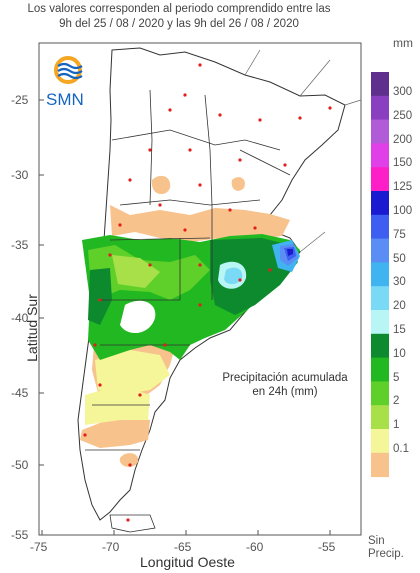 The height and width of the screenshot is (573, 420). I want to click on y-tick-label: -25, so click(20, 100).